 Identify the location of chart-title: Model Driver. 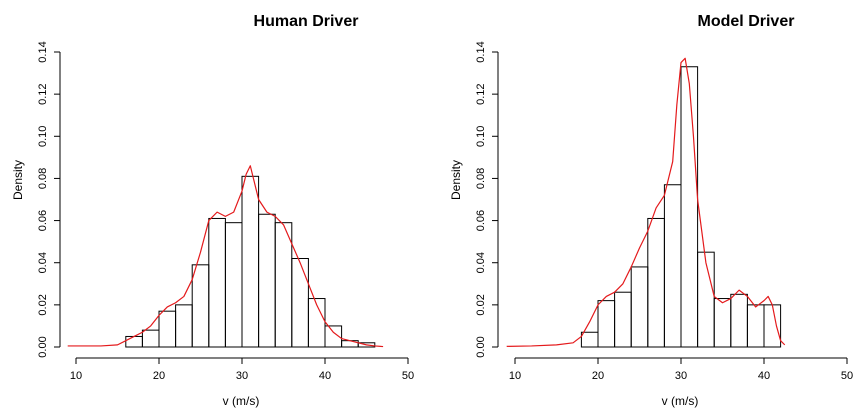
(746, 21).